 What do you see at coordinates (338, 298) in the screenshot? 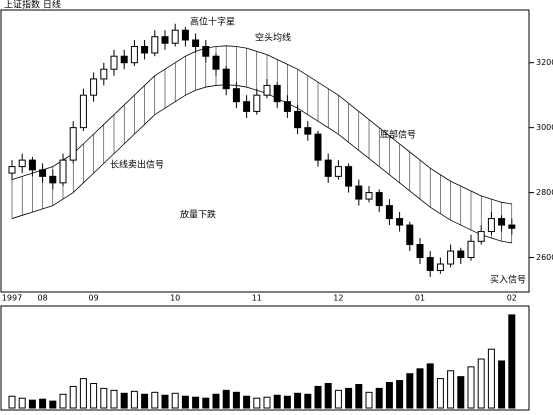
I see `x-tick-label: 12` at bounding box center [338, 298].